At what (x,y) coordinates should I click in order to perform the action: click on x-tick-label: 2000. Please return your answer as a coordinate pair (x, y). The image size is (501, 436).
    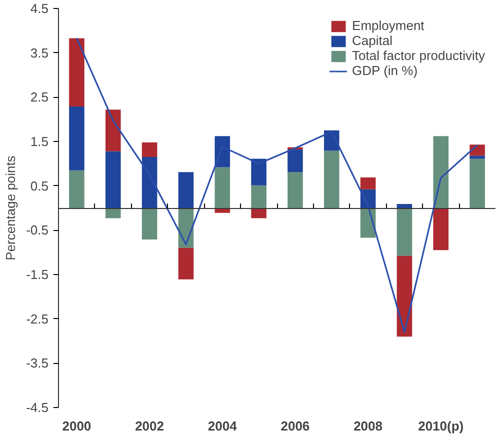
    Looking at the image, I should click on (77, 426).